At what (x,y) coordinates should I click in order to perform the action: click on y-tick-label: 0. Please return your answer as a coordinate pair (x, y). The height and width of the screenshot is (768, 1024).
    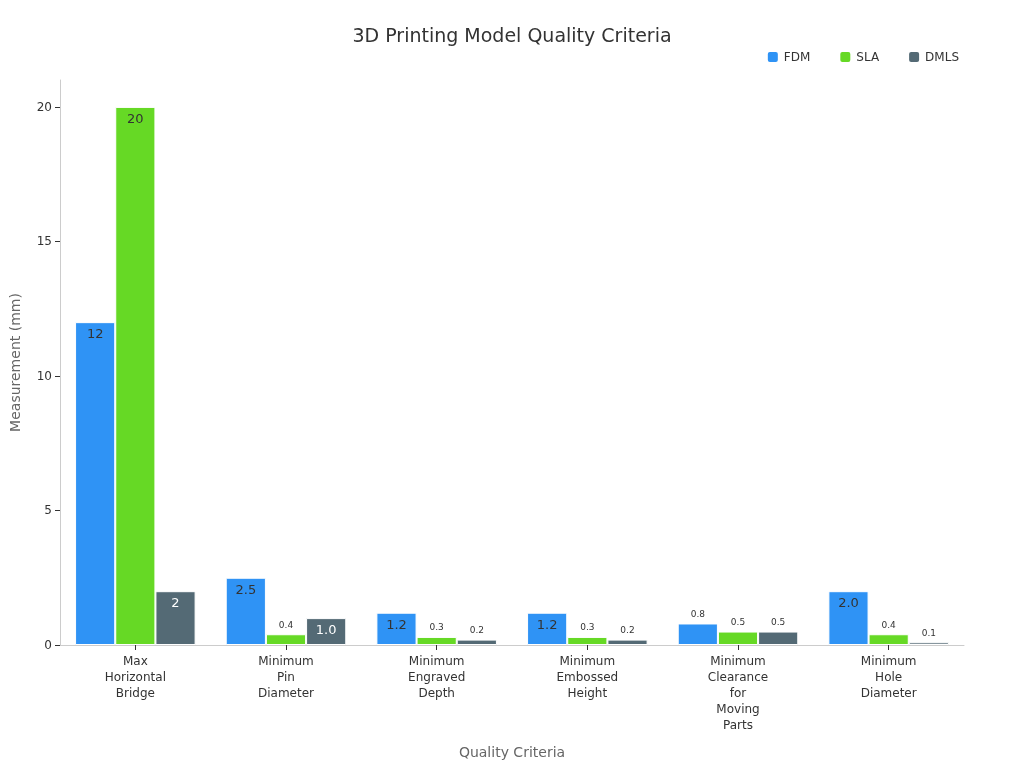
    Looking at the image, I should click on (48, 645).